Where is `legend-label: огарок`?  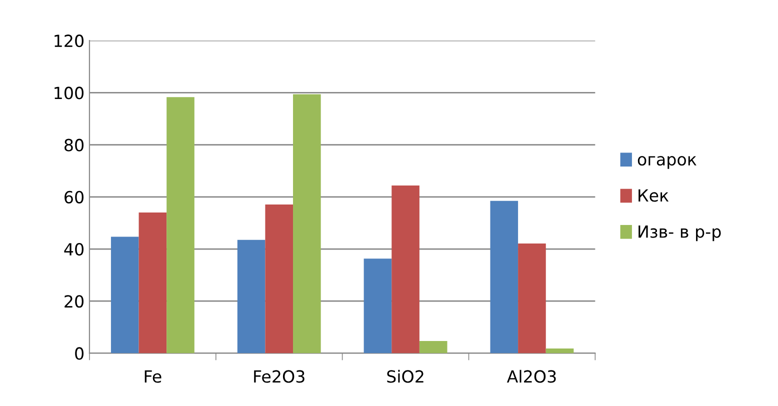 legend-label: огарок is located at coordinates (667, 162).